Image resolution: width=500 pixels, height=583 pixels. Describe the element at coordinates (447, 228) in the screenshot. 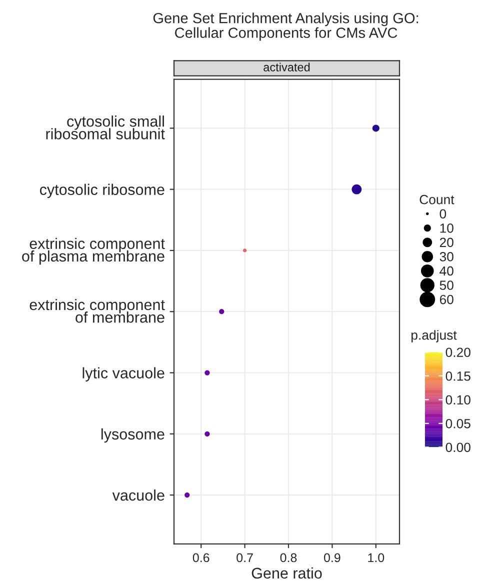

I see `legend-label: 10` at that location.